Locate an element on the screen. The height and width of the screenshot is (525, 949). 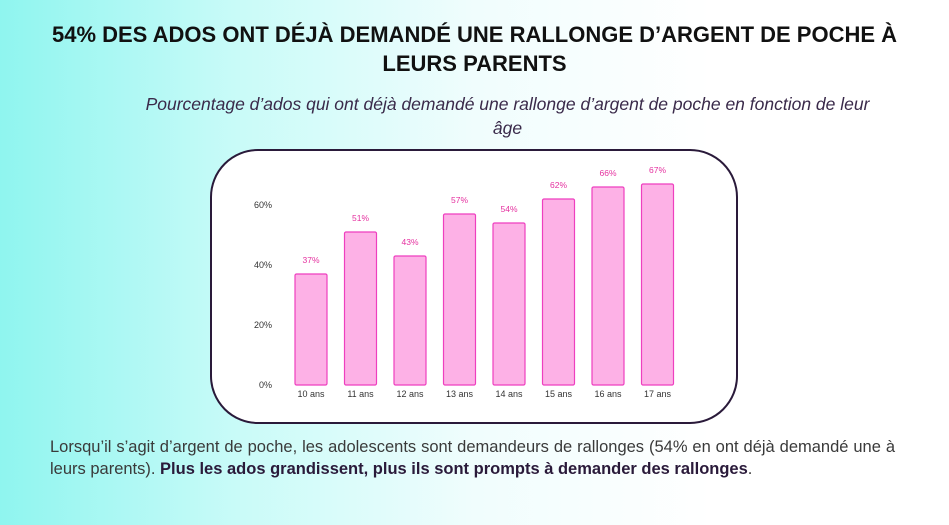
data-label: 67% is located at coordinates (657, 170).